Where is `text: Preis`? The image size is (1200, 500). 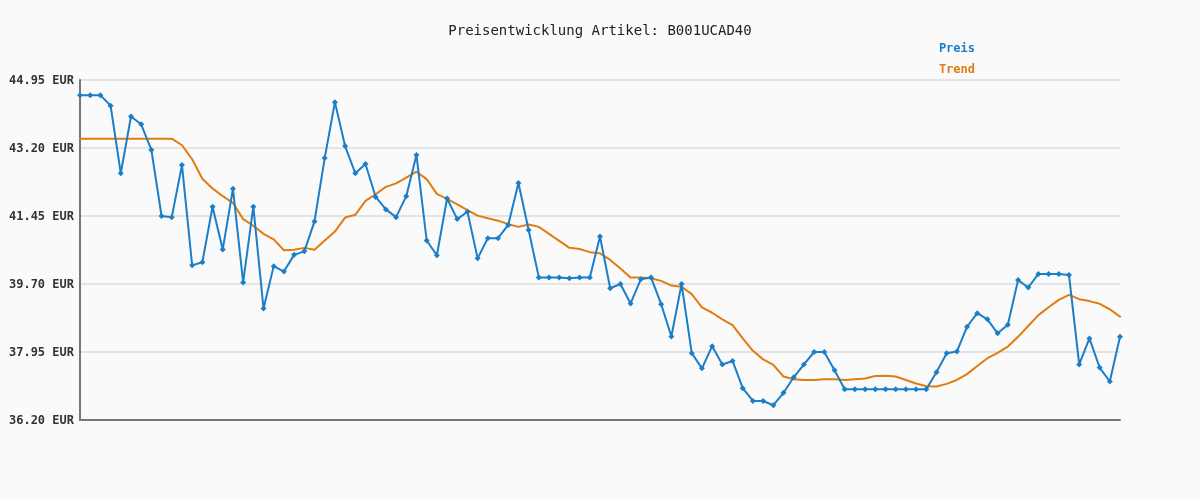
text: Preis is located at coordinates (956, 48).